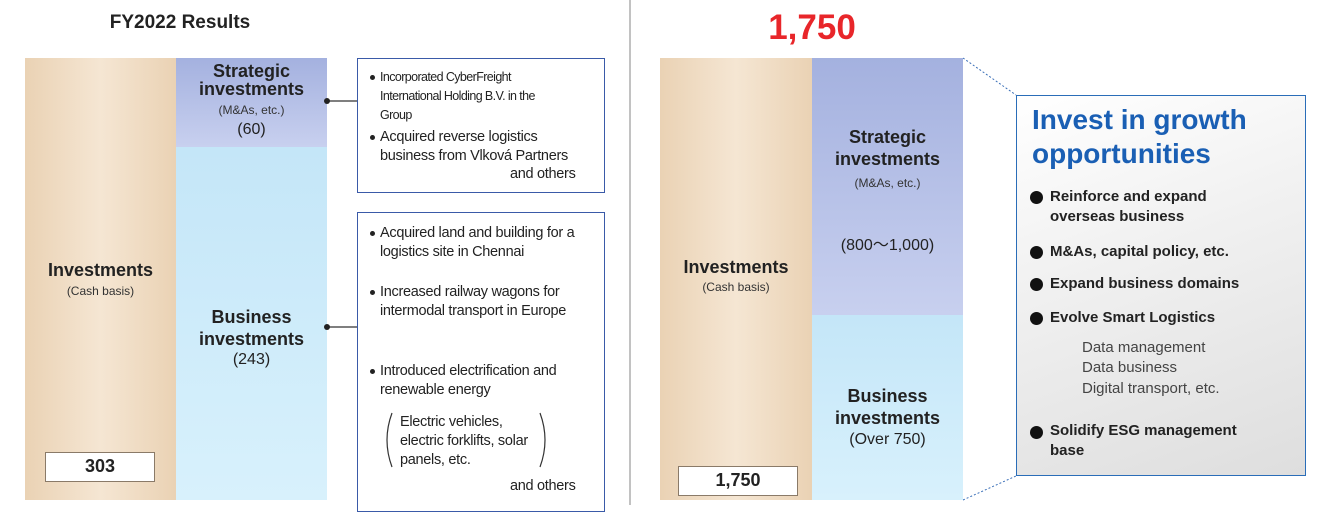 The image size is (1326, 512). What do you see at coordinates (1133, 317) in the screenshot?
I see `growth-item: Evolve Smart Logistics` at bounding box center [1133, 317].